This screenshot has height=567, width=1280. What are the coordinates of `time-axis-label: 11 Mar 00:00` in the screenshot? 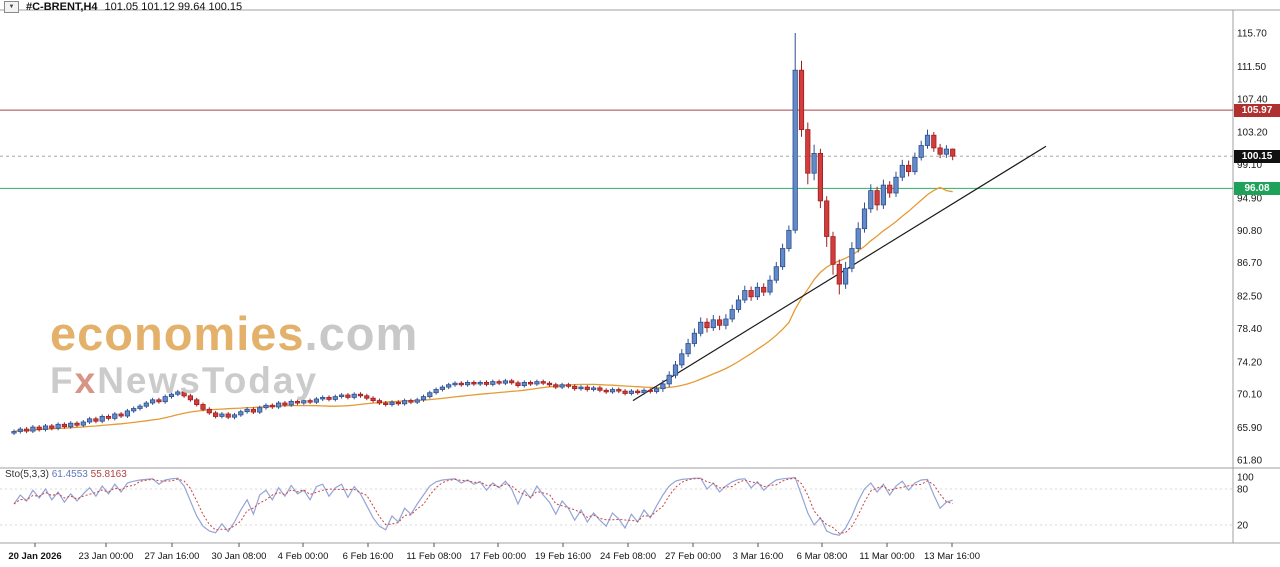 It's located at (886, 556).